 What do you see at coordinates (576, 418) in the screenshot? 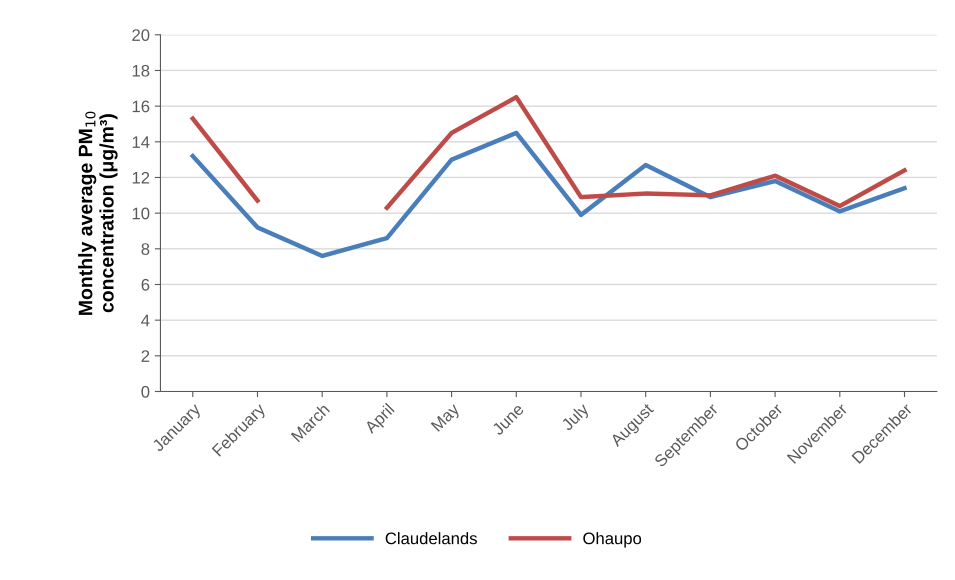
I see `x-tick-label: July` at bounding box center [576, 418].